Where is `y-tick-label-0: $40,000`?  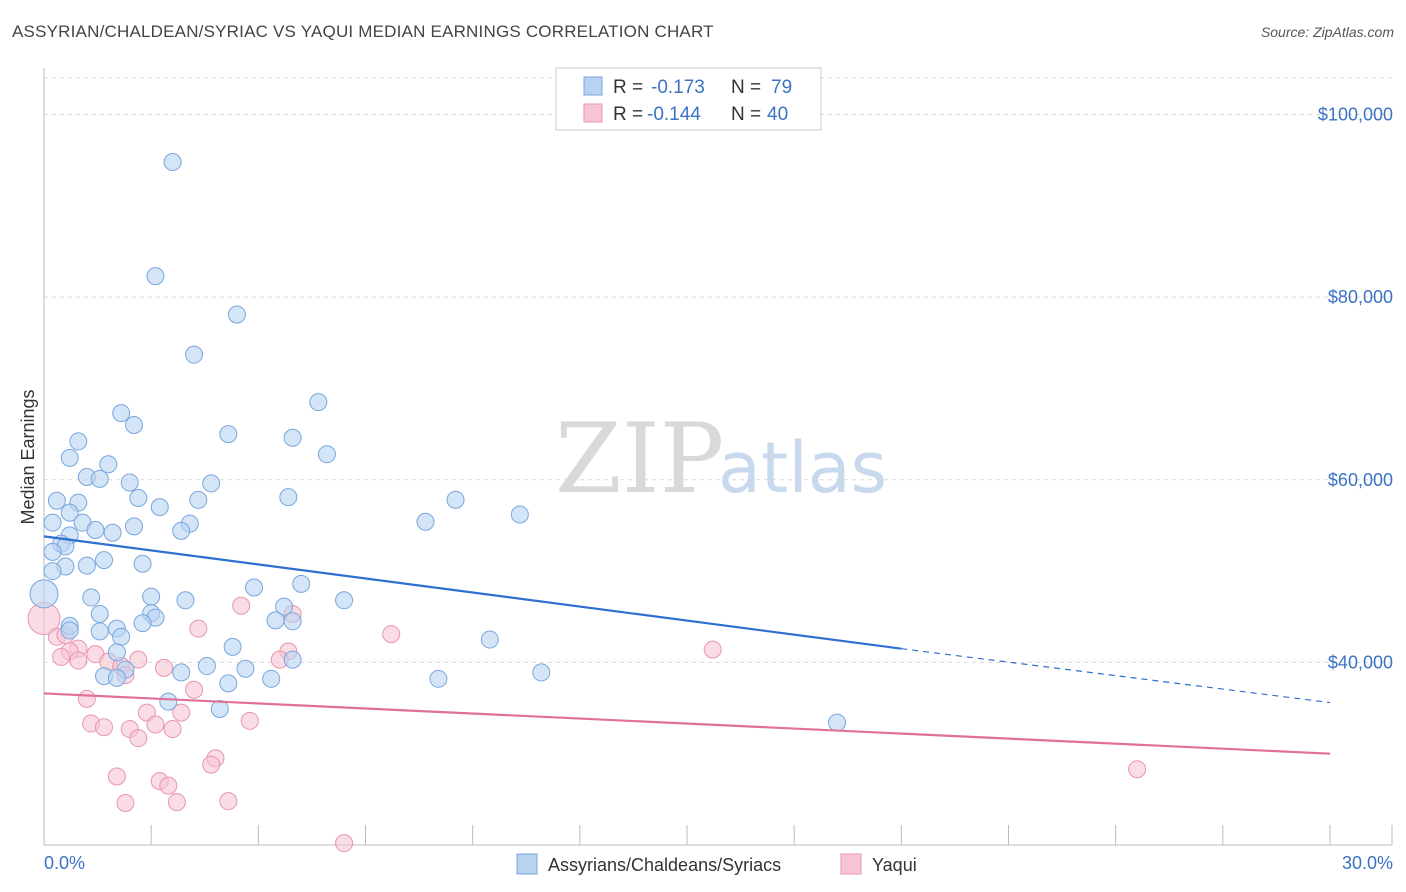 y-tick-label-0: $40,000 is located at coordinates (1360, 662).